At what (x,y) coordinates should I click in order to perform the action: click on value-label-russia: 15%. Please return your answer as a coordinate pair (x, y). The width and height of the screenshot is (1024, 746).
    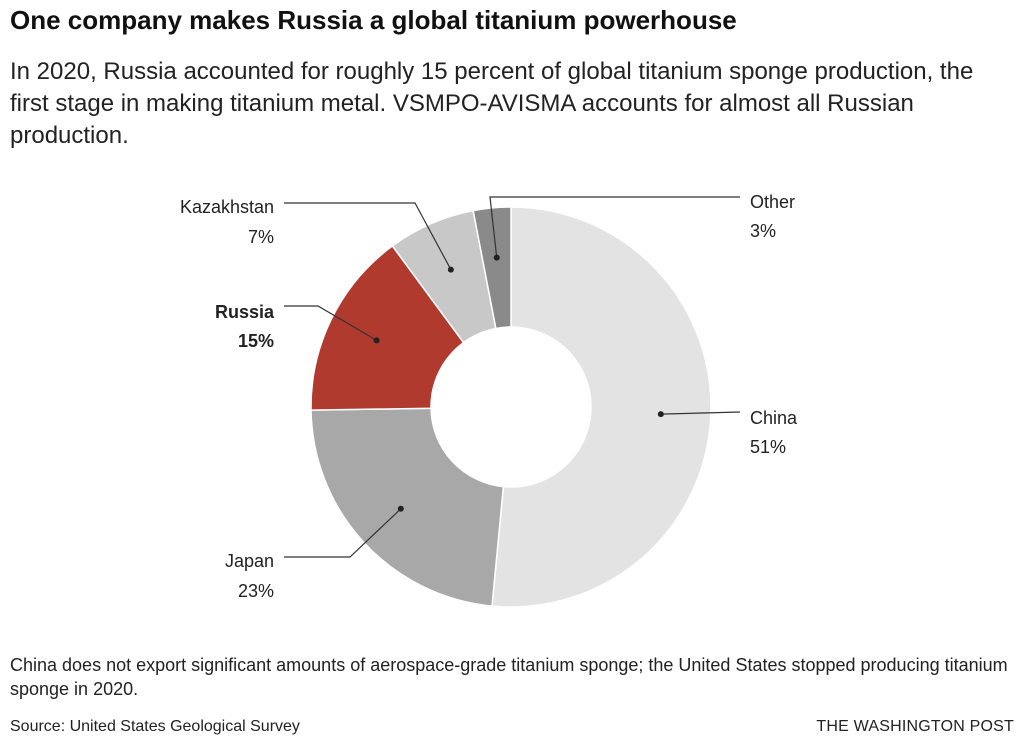
    Looking at the image, I should click on (256, 341).